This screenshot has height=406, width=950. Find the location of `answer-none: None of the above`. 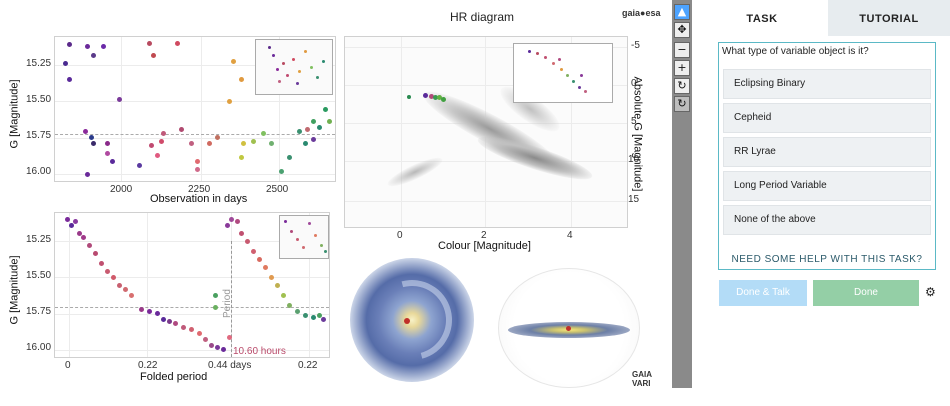

answer-none: None of the above is located at coordinates (827, 220).